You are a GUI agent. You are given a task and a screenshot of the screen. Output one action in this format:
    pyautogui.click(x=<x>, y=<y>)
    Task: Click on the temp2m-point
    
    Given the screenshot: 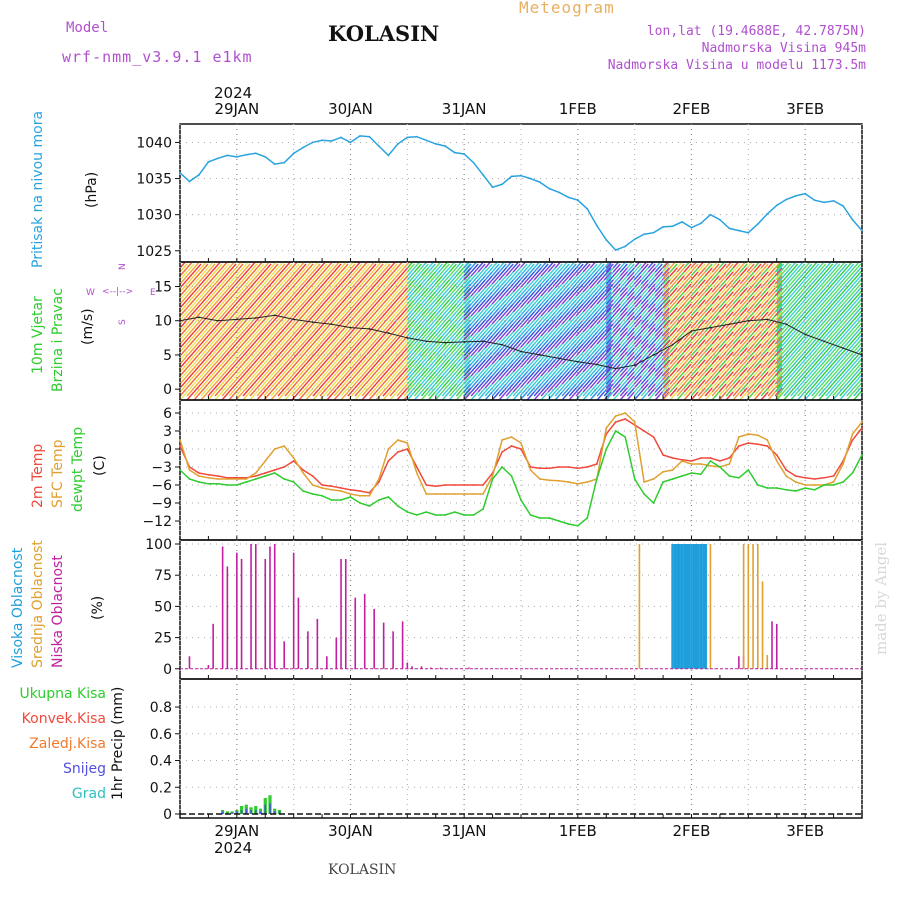 What is the action you would take?
    pyautogui.click(x=568, y=467)
    